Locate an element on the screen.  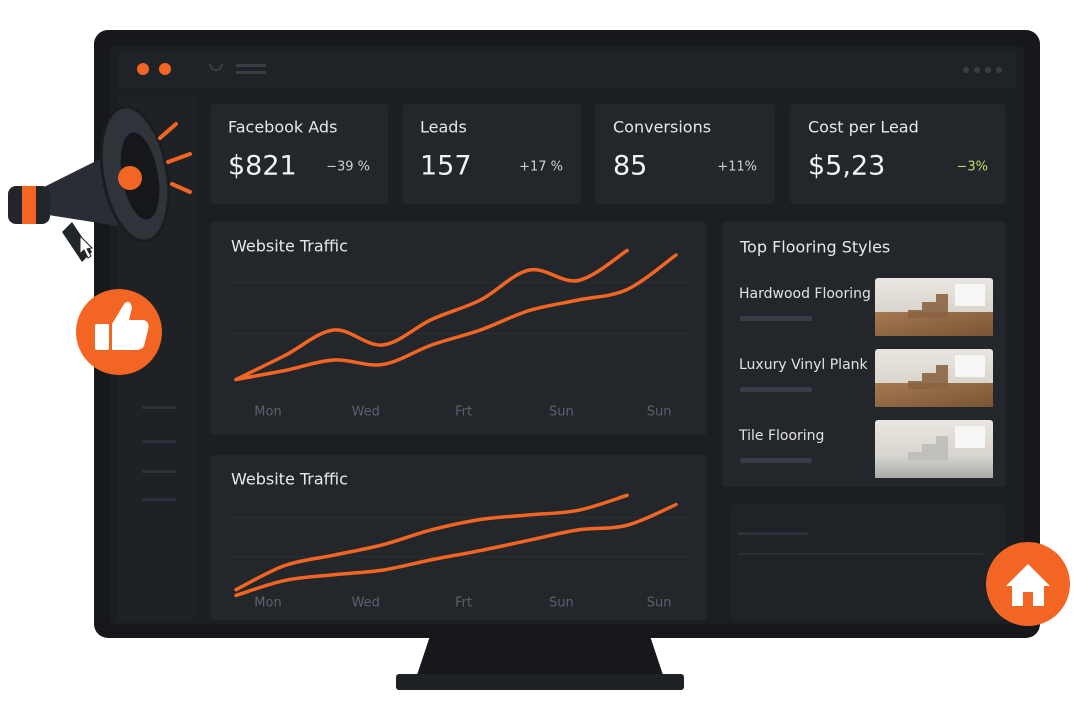
kpi-change: −3% is located at coordinates (972, 167).